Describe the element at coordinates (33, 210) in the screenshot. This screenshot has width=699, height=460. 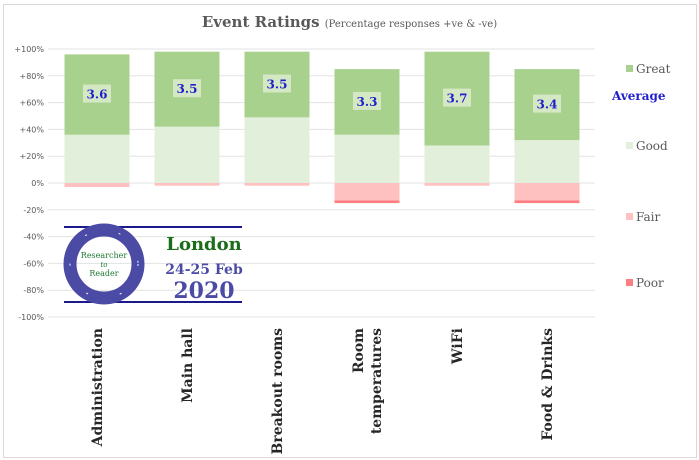
I see `y-tick-label: -20%` at that location.